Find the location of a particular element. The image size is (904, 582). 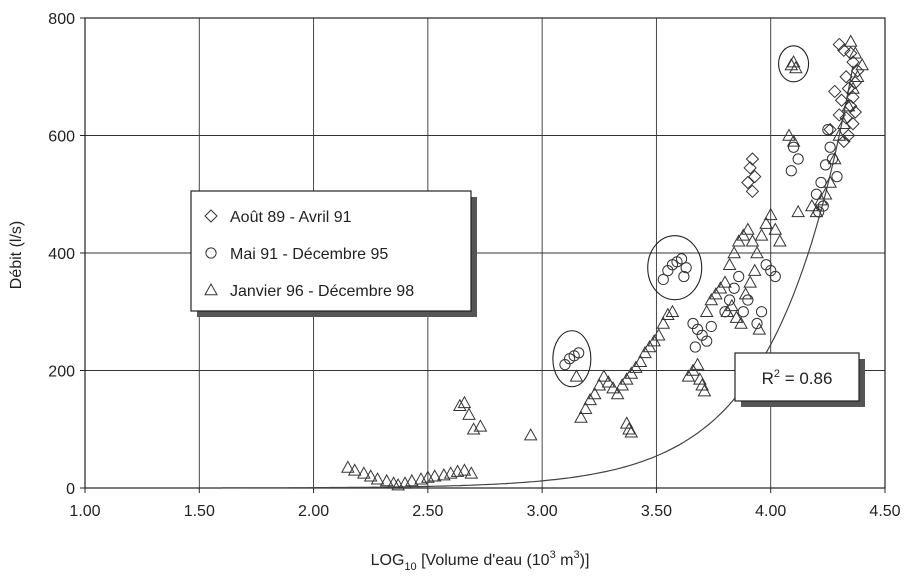

legend-label: Janvier 96 - Décembre 98 is located at coordinates (322, 291).